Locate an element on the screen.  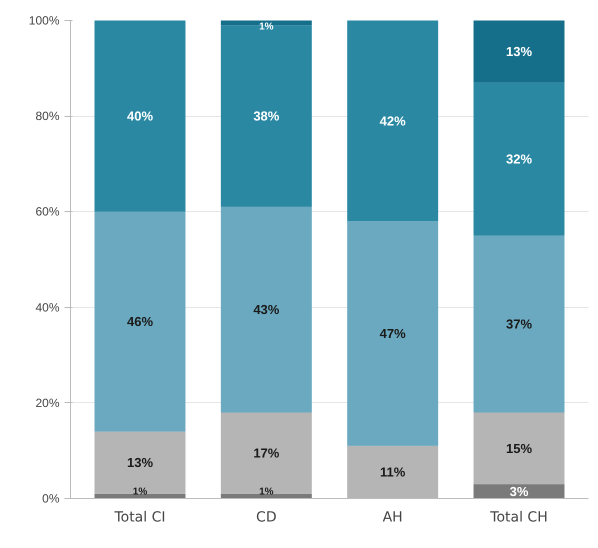
y-tick-label: 40% is located at coordinates (47, 307).